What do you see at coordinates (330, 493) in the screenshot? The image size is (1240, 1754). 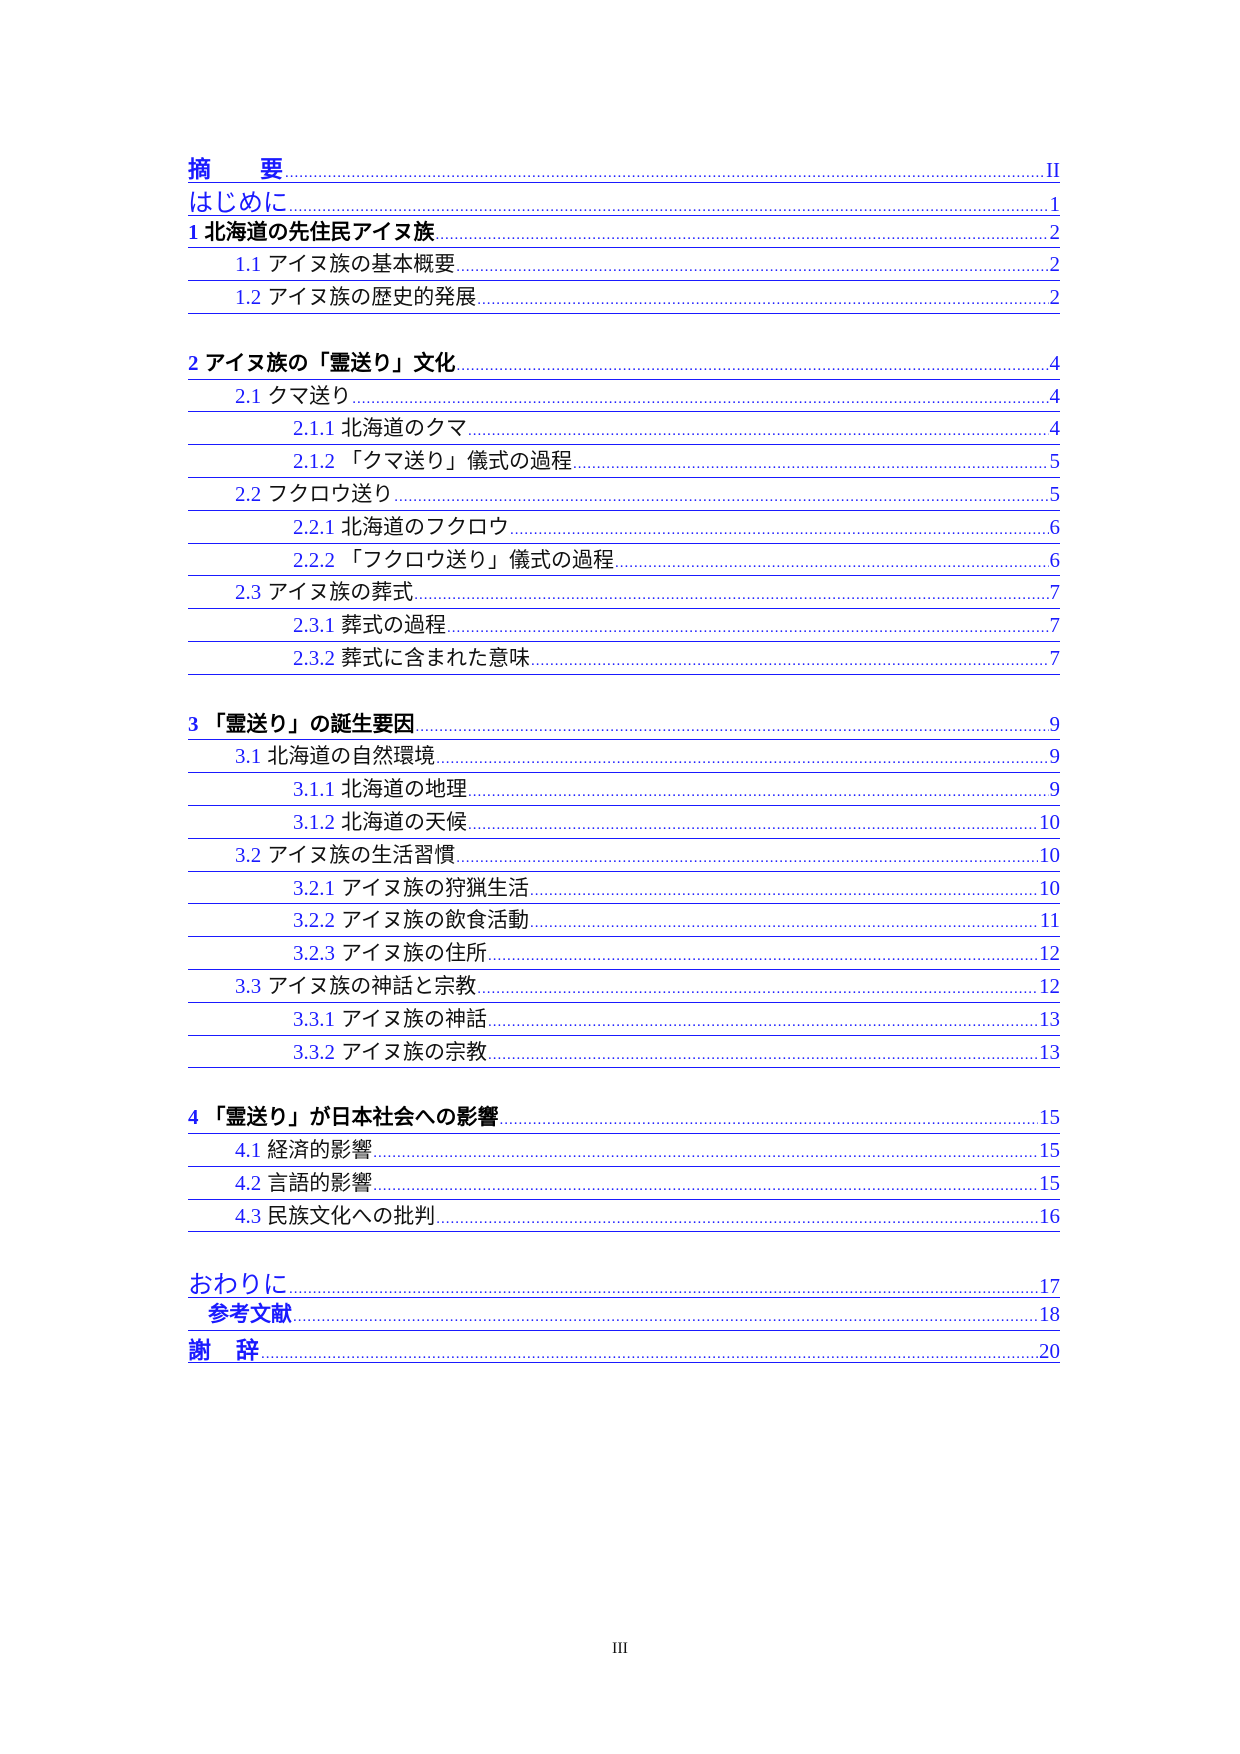 I see `toc-entry-title: フクロウ送り` at bounding box center [330, 493].